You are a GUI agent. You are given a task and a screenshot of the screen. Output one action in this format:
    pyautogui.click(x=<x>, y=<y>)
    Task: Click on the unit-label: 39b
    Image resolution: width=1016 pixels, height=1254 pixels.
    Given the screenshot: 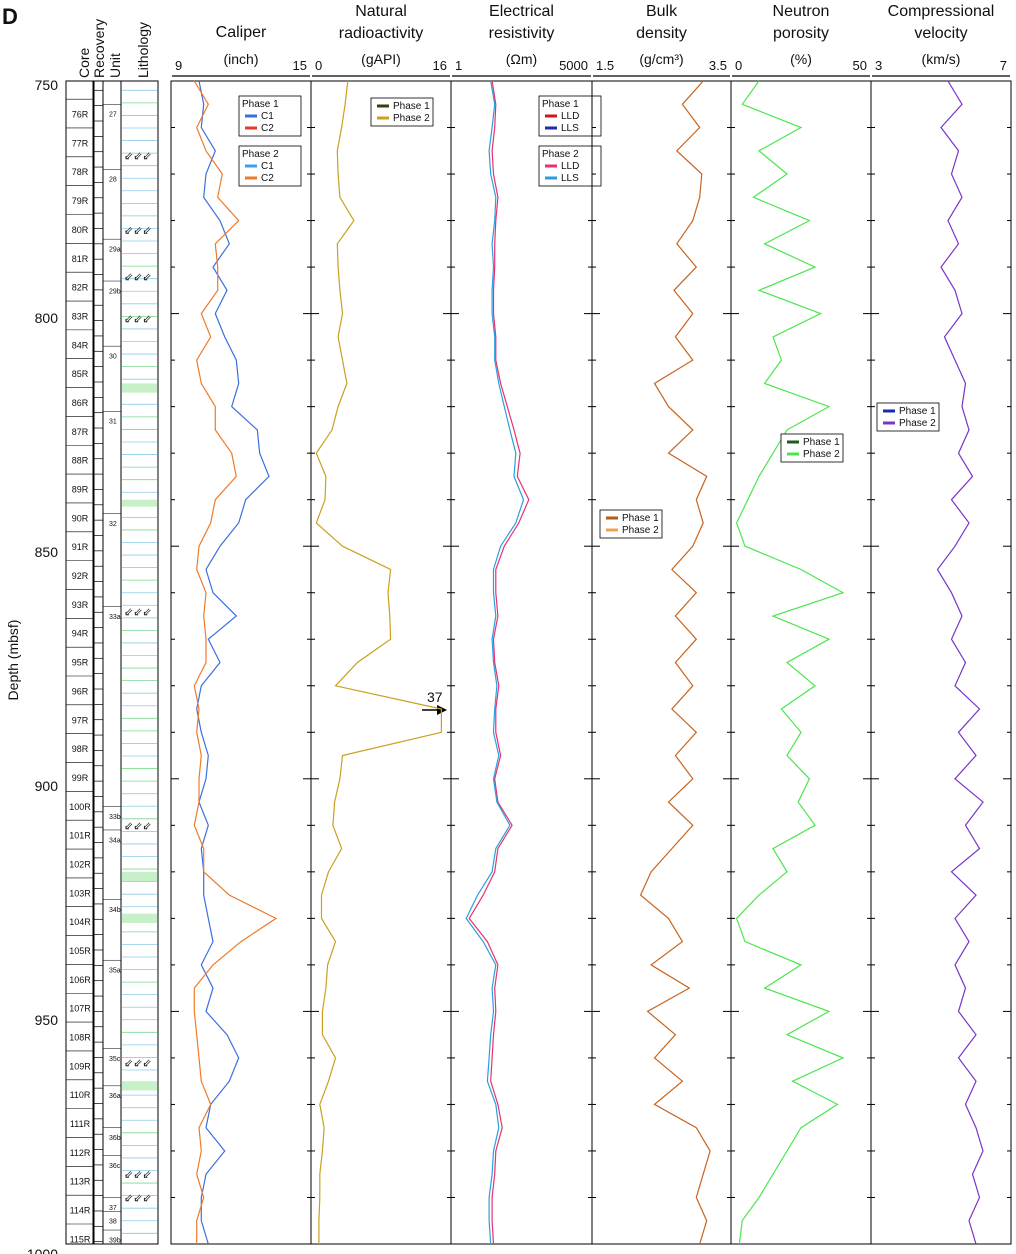 What is the action you would take?
    pyautogui.click(x=115, y=1240)
    